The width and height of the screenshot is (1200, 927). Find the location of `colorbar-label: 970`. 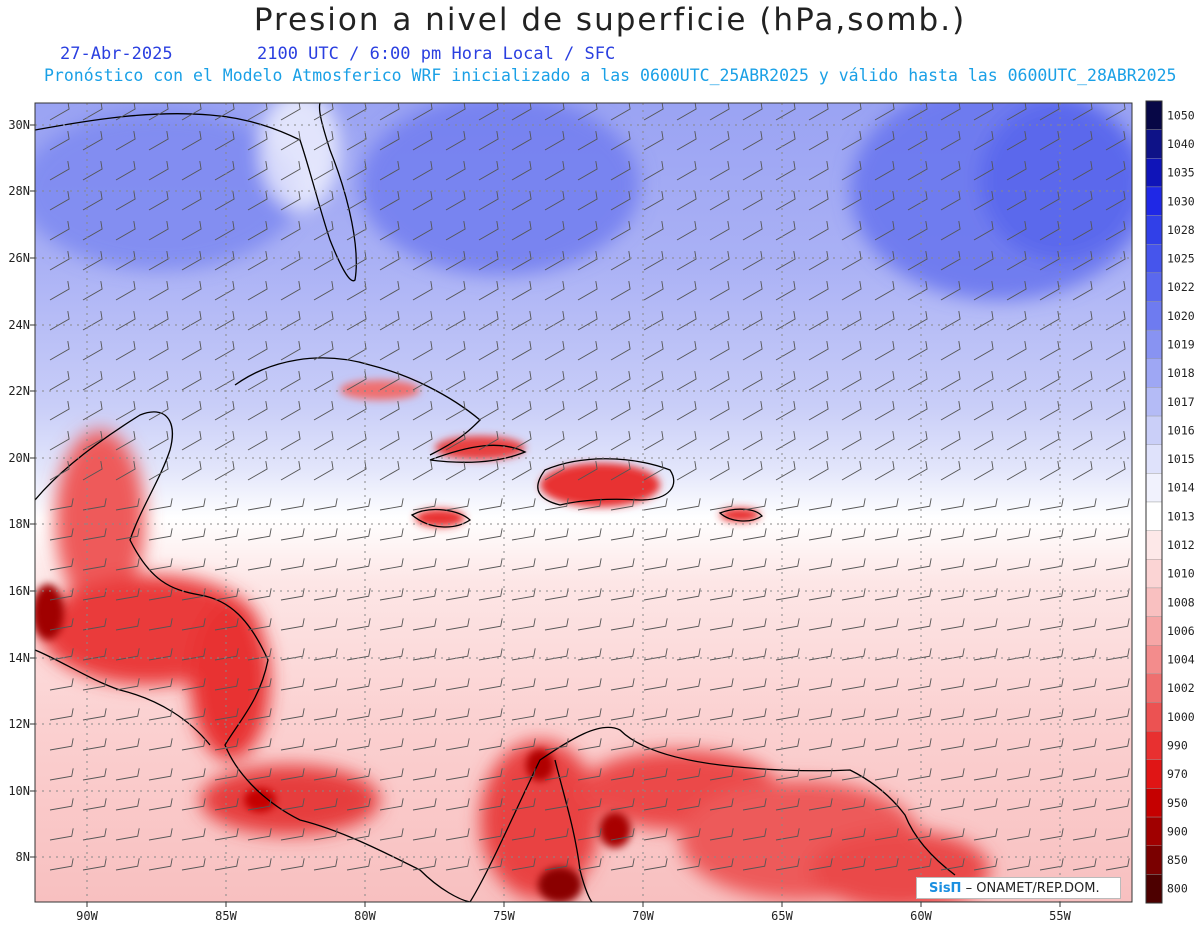

colorbar-label: 970 is located at coordinates (1177, 774).